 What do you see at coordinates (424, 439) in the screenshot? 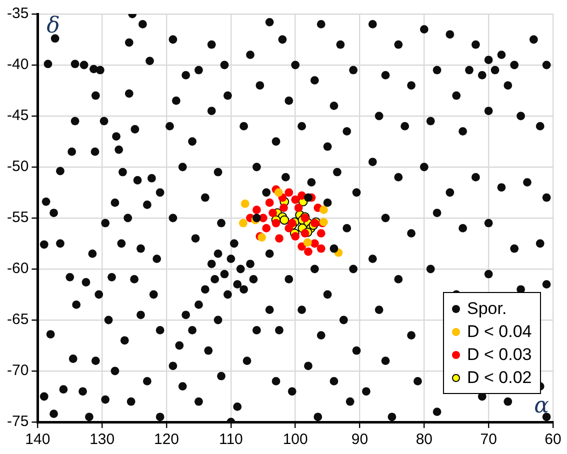
I see `x-tick-label: 80` at bounding box center [424, 439].